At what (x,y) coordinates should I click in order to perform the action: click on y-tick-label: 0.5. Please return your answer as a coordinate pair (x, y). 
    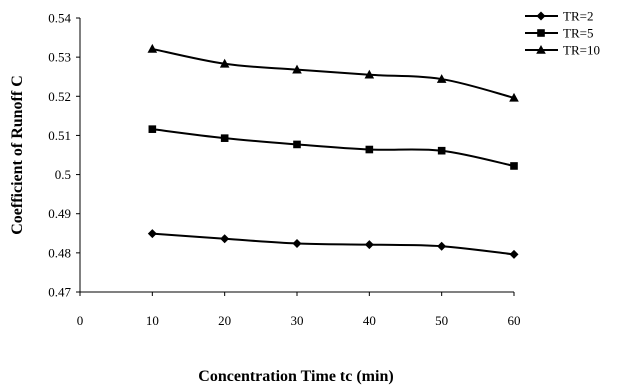
    Looking at the image, I should click on (63, 174).